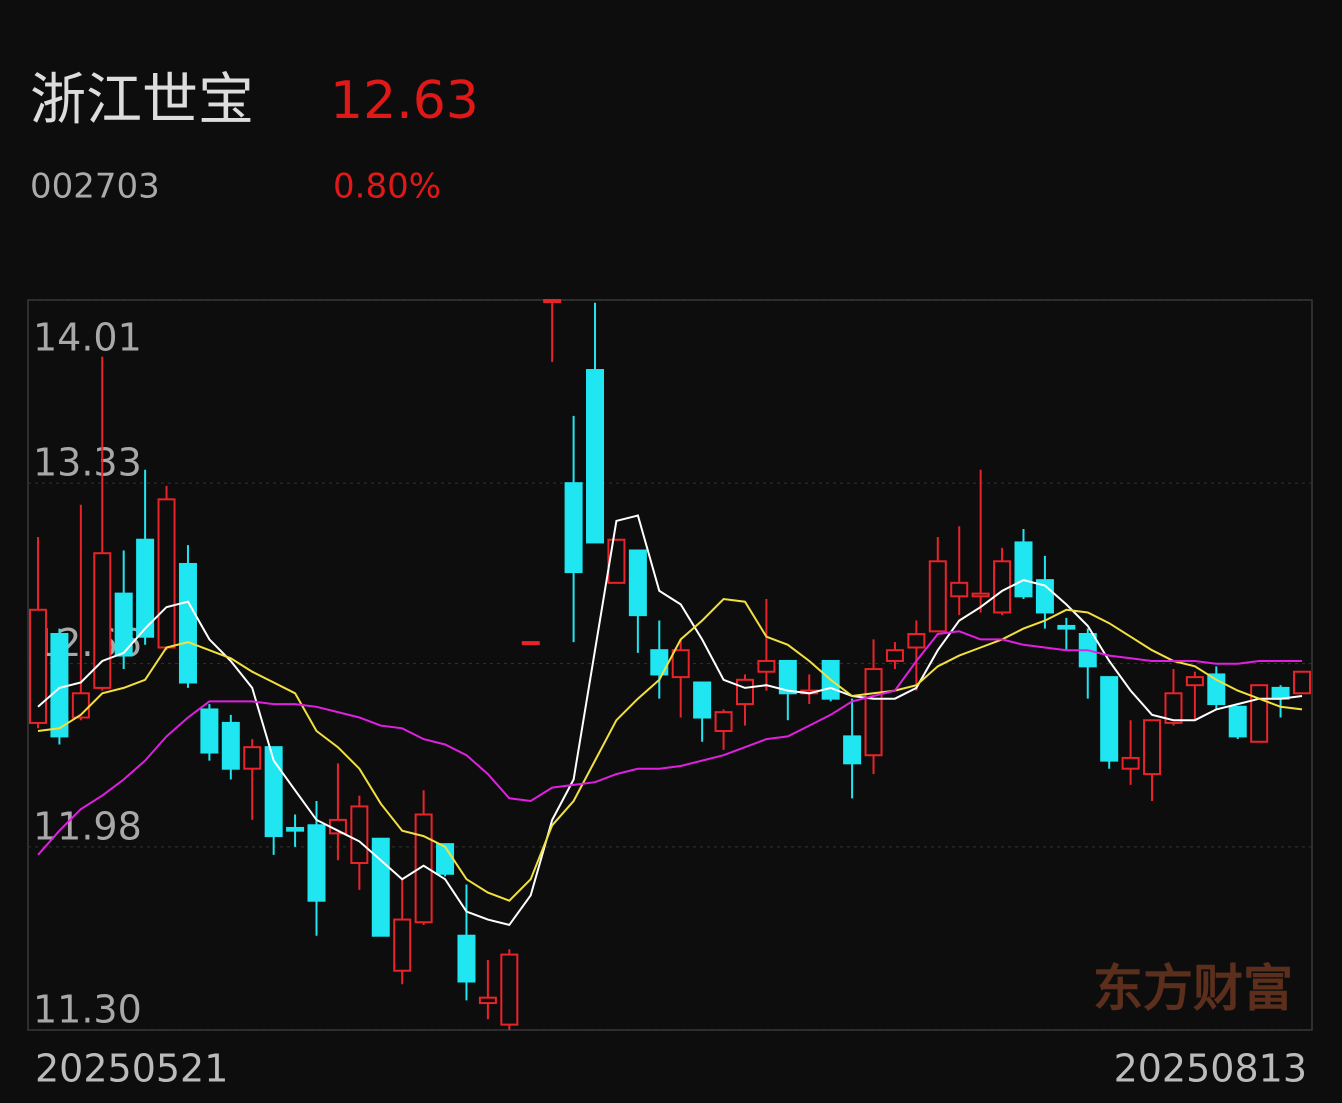 This screenshot has height=1103, width=1342. I want to click on y-tick-label: 13.33, so click(87, 463).